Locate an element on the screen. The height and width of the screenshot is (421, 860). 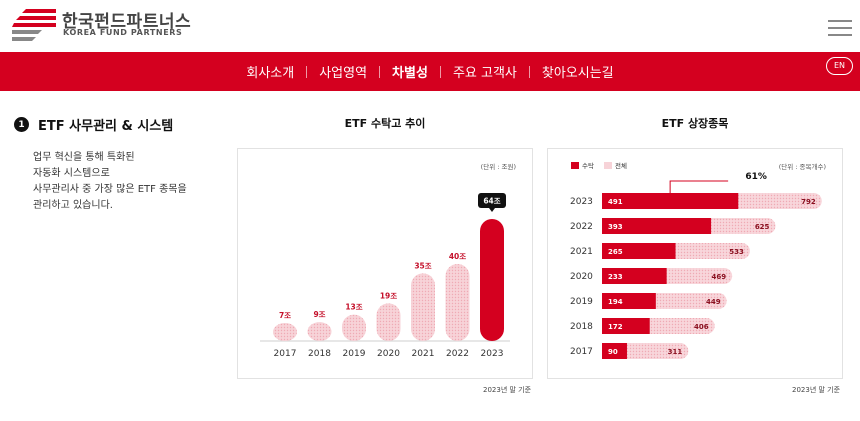
section-title: 1 ETF 사무관리 & 시스템 is located at coordinates (93, 124).